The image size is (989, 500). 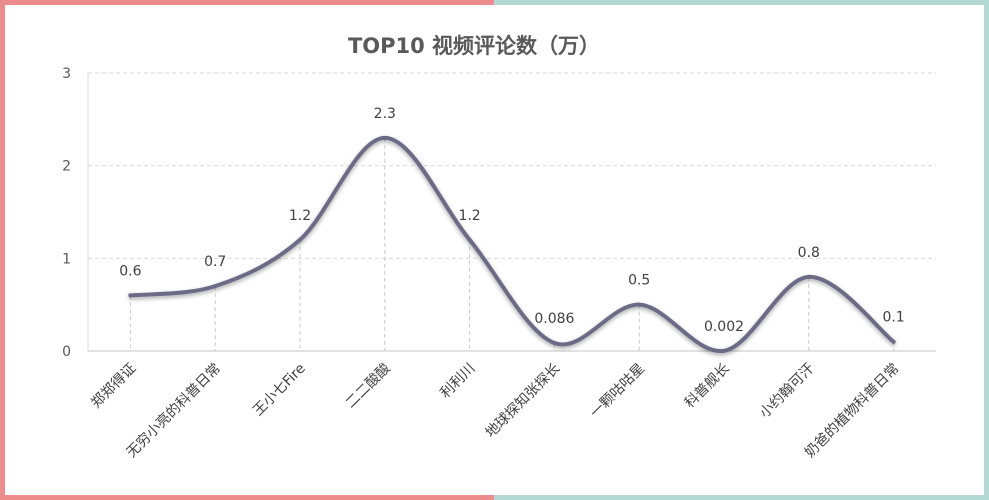 I want to click on data-label-2: 1.2, so click(x=300, y=216).